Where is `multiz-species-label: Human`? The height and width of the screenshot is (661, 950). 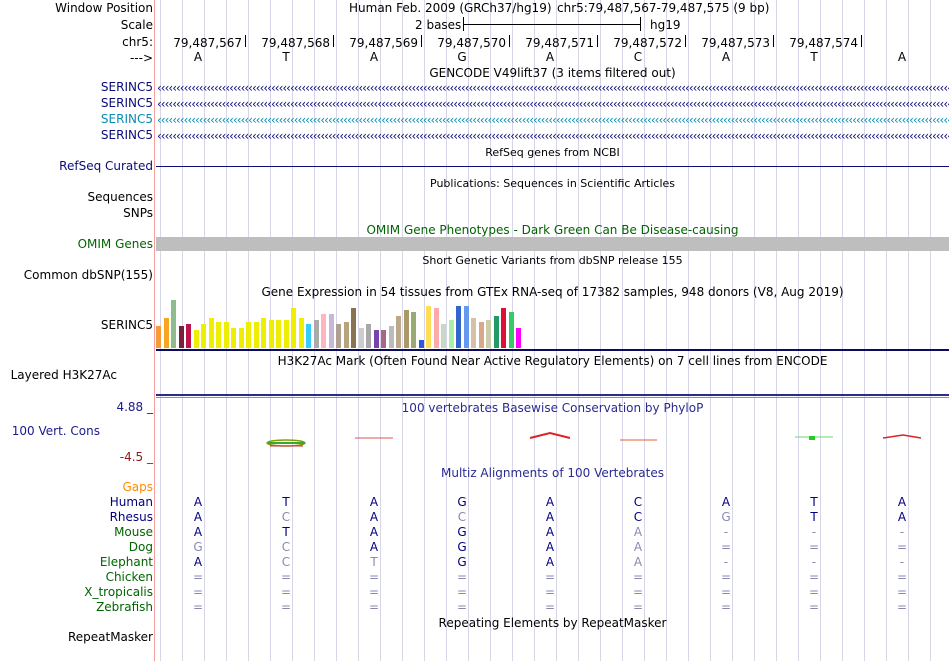
multiz-species-label: Human is located at coordinates (131, 502).